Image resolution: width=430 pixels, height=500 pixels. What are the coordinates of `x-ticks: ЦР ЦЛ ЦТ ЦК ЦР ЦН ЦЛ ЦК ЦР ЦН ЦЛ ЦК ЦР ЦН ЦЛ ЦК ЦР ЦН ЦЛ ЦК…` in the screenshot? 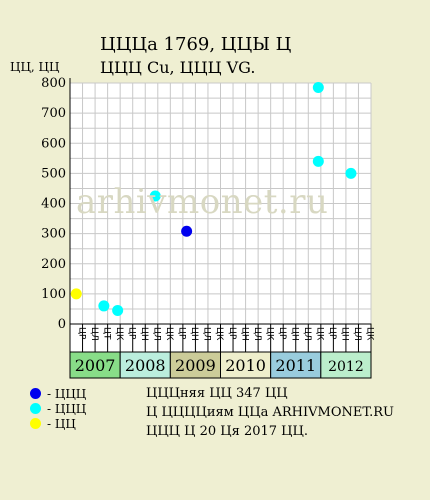 It's located at (222, 338).